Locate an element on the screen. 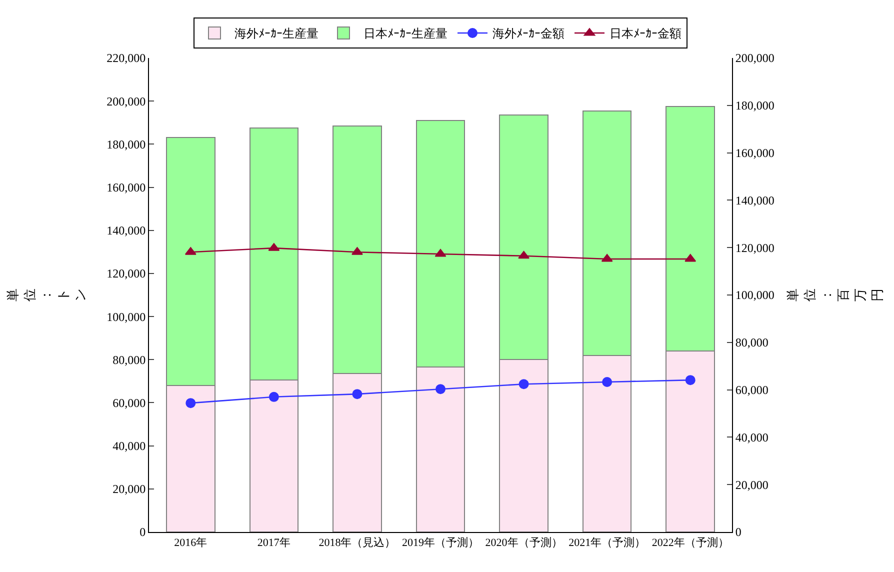  y-tick-label: 80,000 is located at coordinates (129, 359).